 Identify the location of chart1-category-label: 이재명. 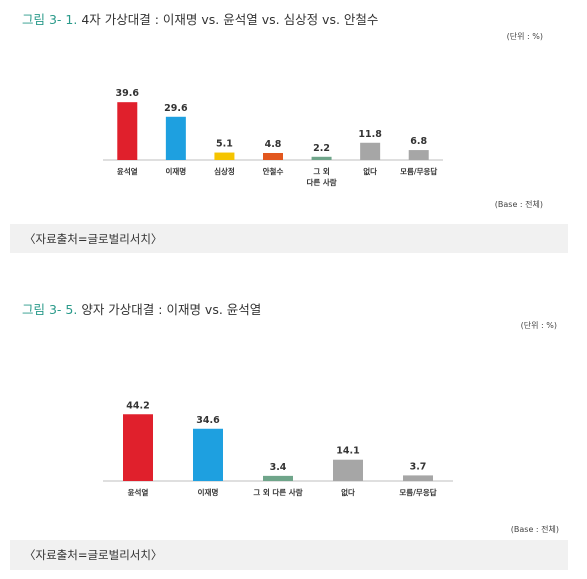
(176, 171).